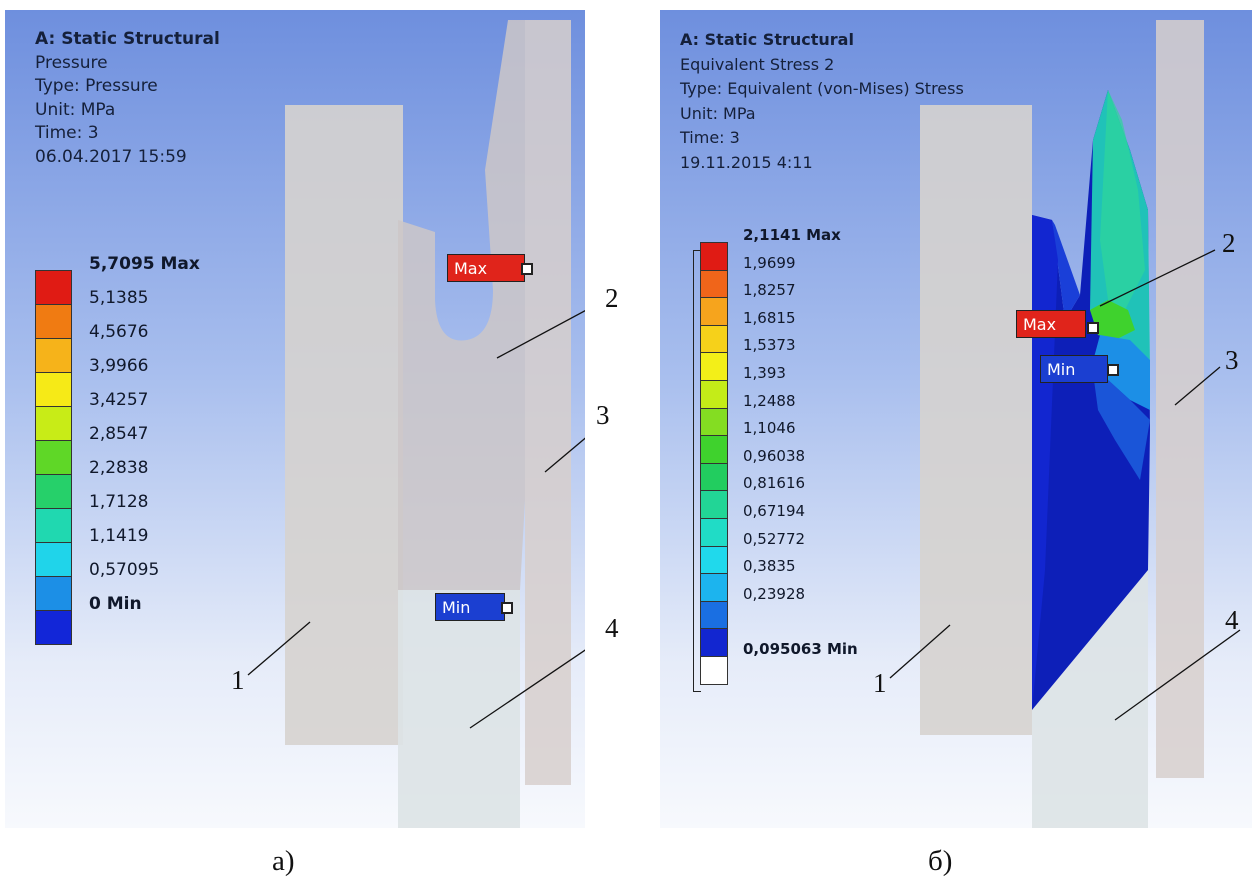 This screenshot has height=891, width=1259. What do you see at coordinates (119, 400) in the screenshot?
I see `legend-label: 3,4257` at bounding box center [119, 400].